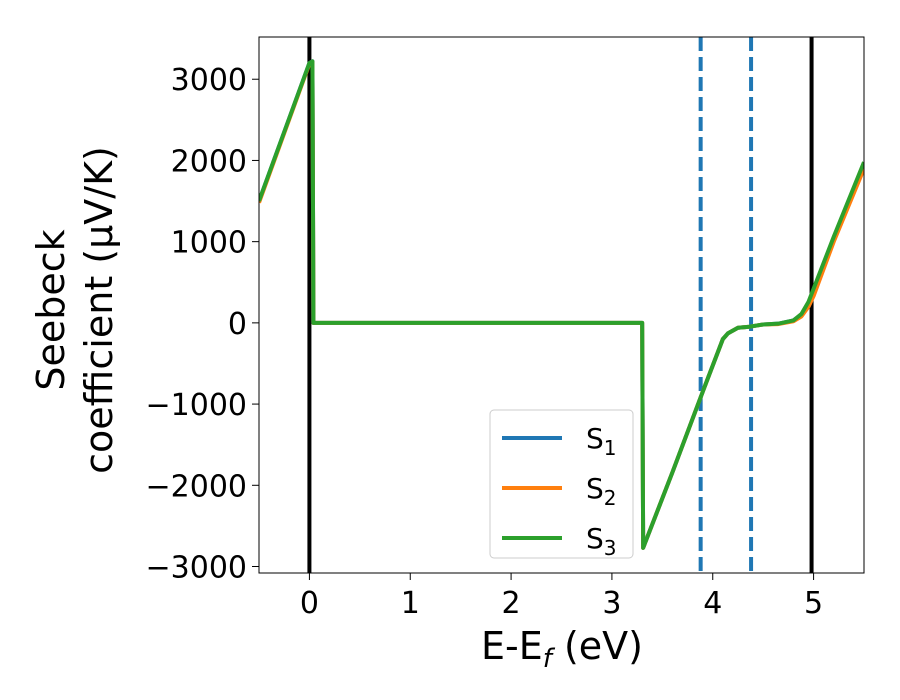 The width and height of the screenshot is (900, 700). I want to click on legend-label-s1: S1, so click(601, 441).